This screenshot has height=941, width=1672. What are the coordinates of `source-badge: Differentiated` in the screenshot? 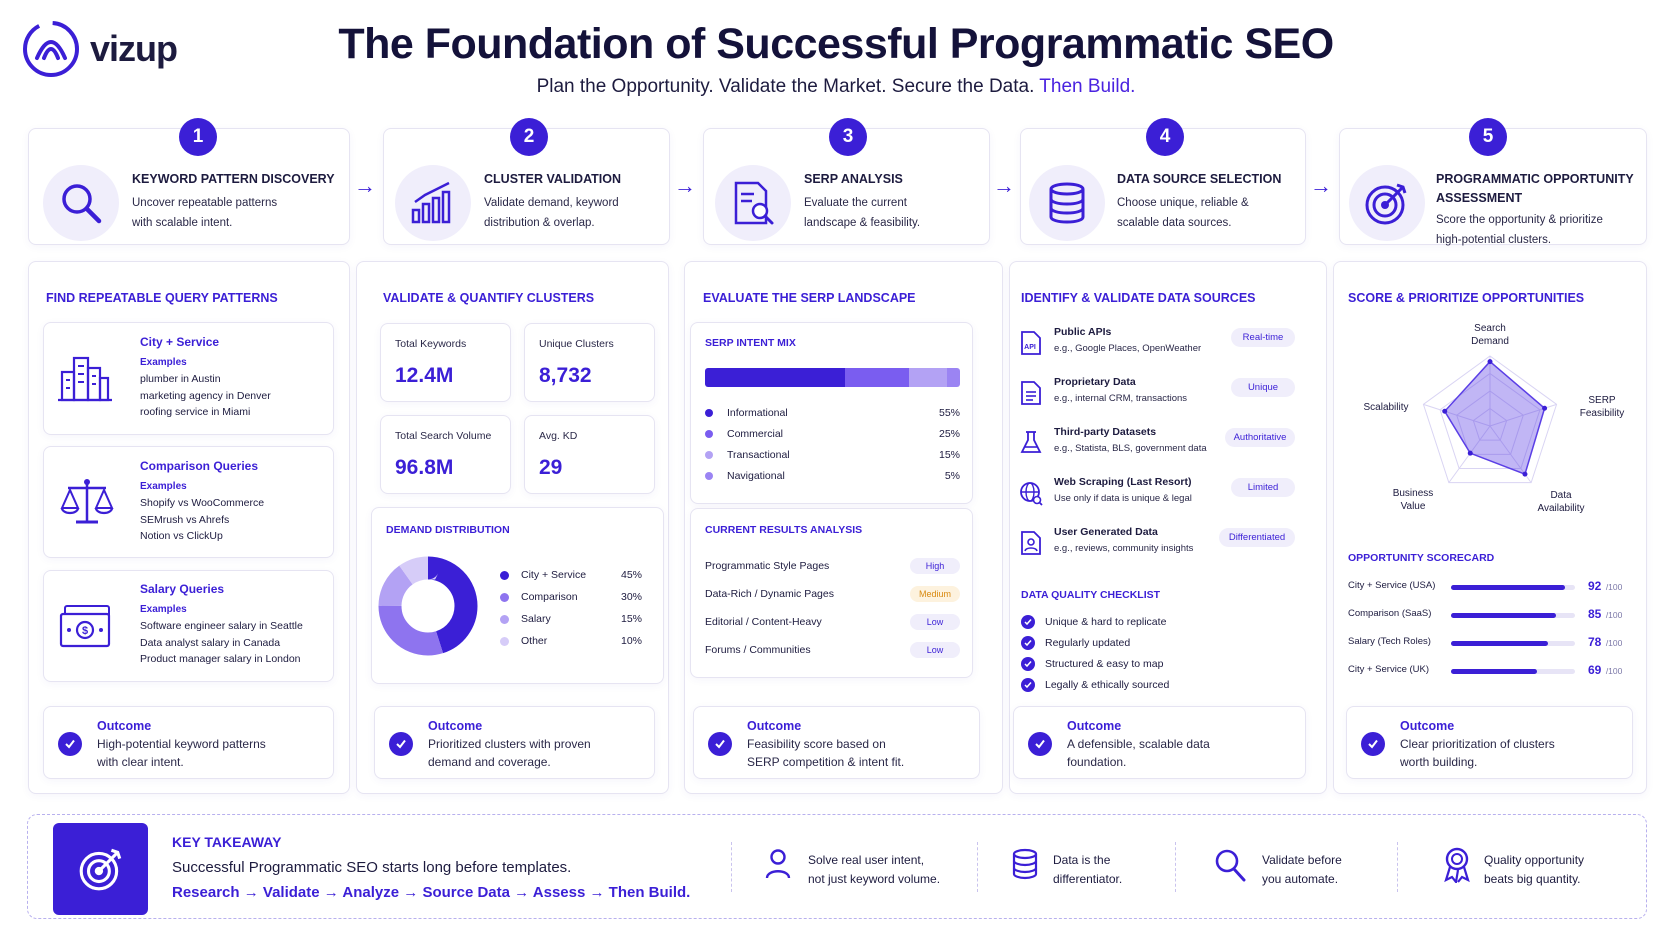 It's located at (1257, 537).